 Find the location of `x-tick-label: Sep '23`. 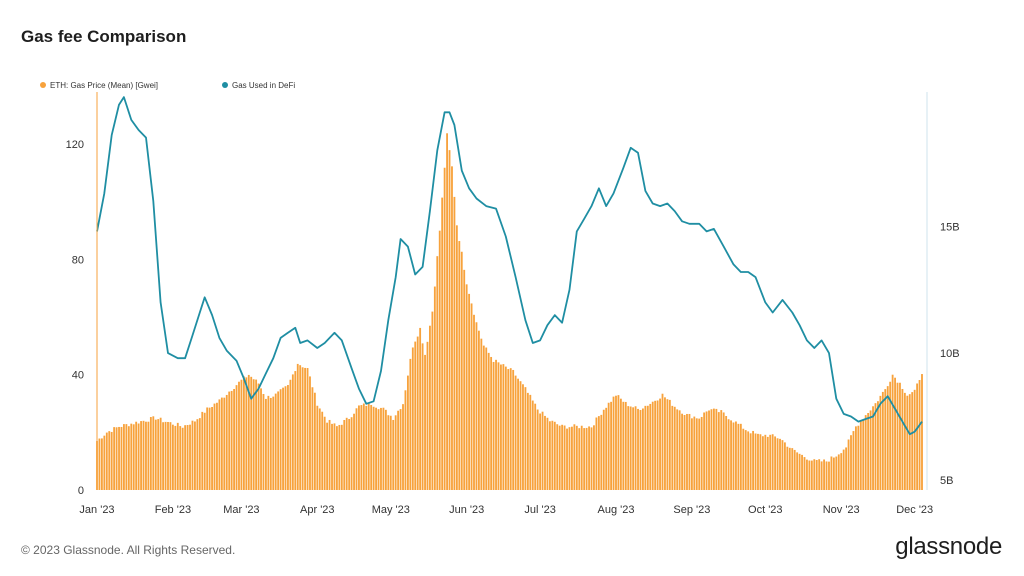

x-tick-label: Sep '23 is located at coordinates (691, 510).